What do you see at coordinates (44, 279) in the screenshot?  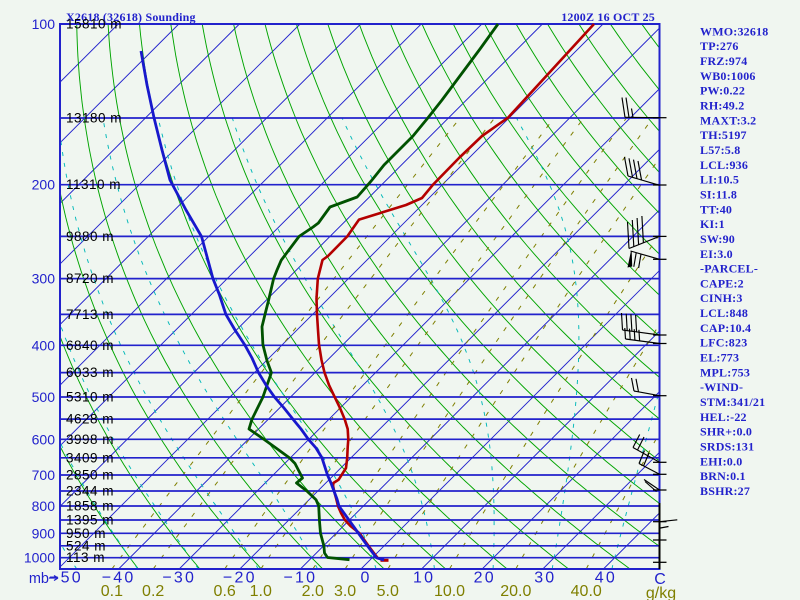 I see `svg-text: 300` at bounding box center [44, 279].